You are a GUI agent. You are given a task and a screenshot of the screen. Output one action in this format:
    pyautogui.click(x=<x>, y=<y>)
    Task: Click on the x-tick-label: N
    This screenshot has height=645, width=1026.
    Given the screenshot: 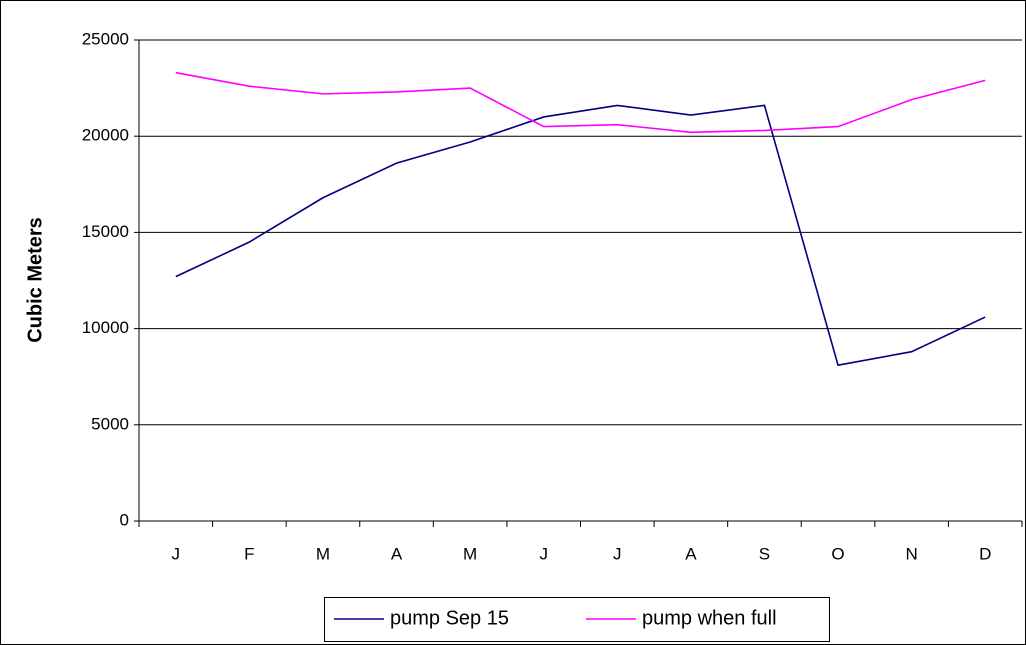 What is the action you would take?
    pyautogui.click(x=911, y=553)
    